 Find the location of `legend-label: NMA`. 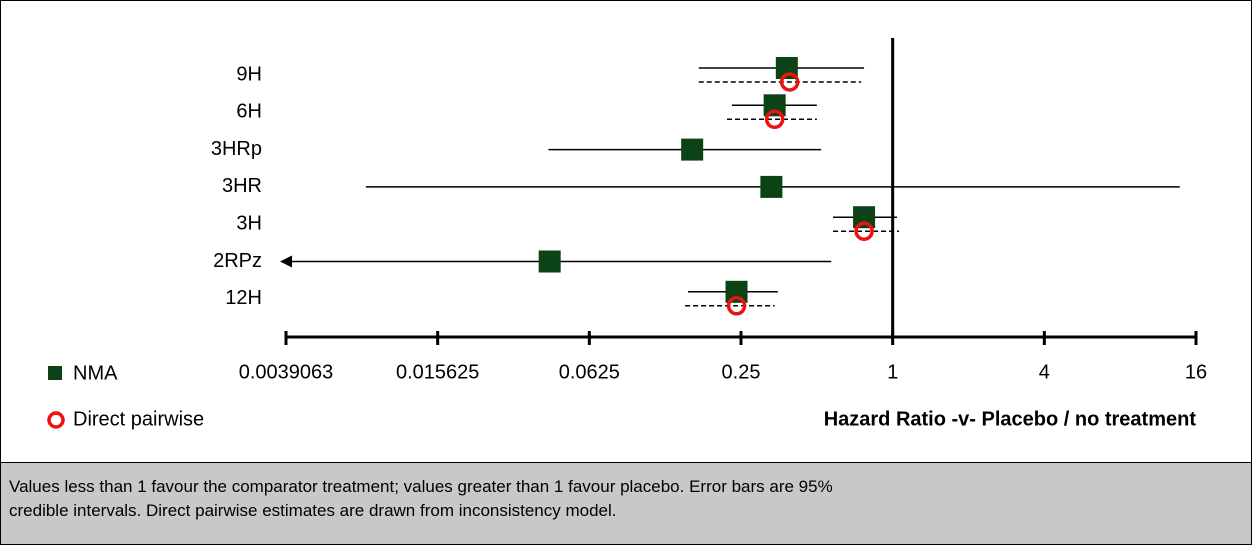

legend-label: NMA is located at coordinates (95, 373).